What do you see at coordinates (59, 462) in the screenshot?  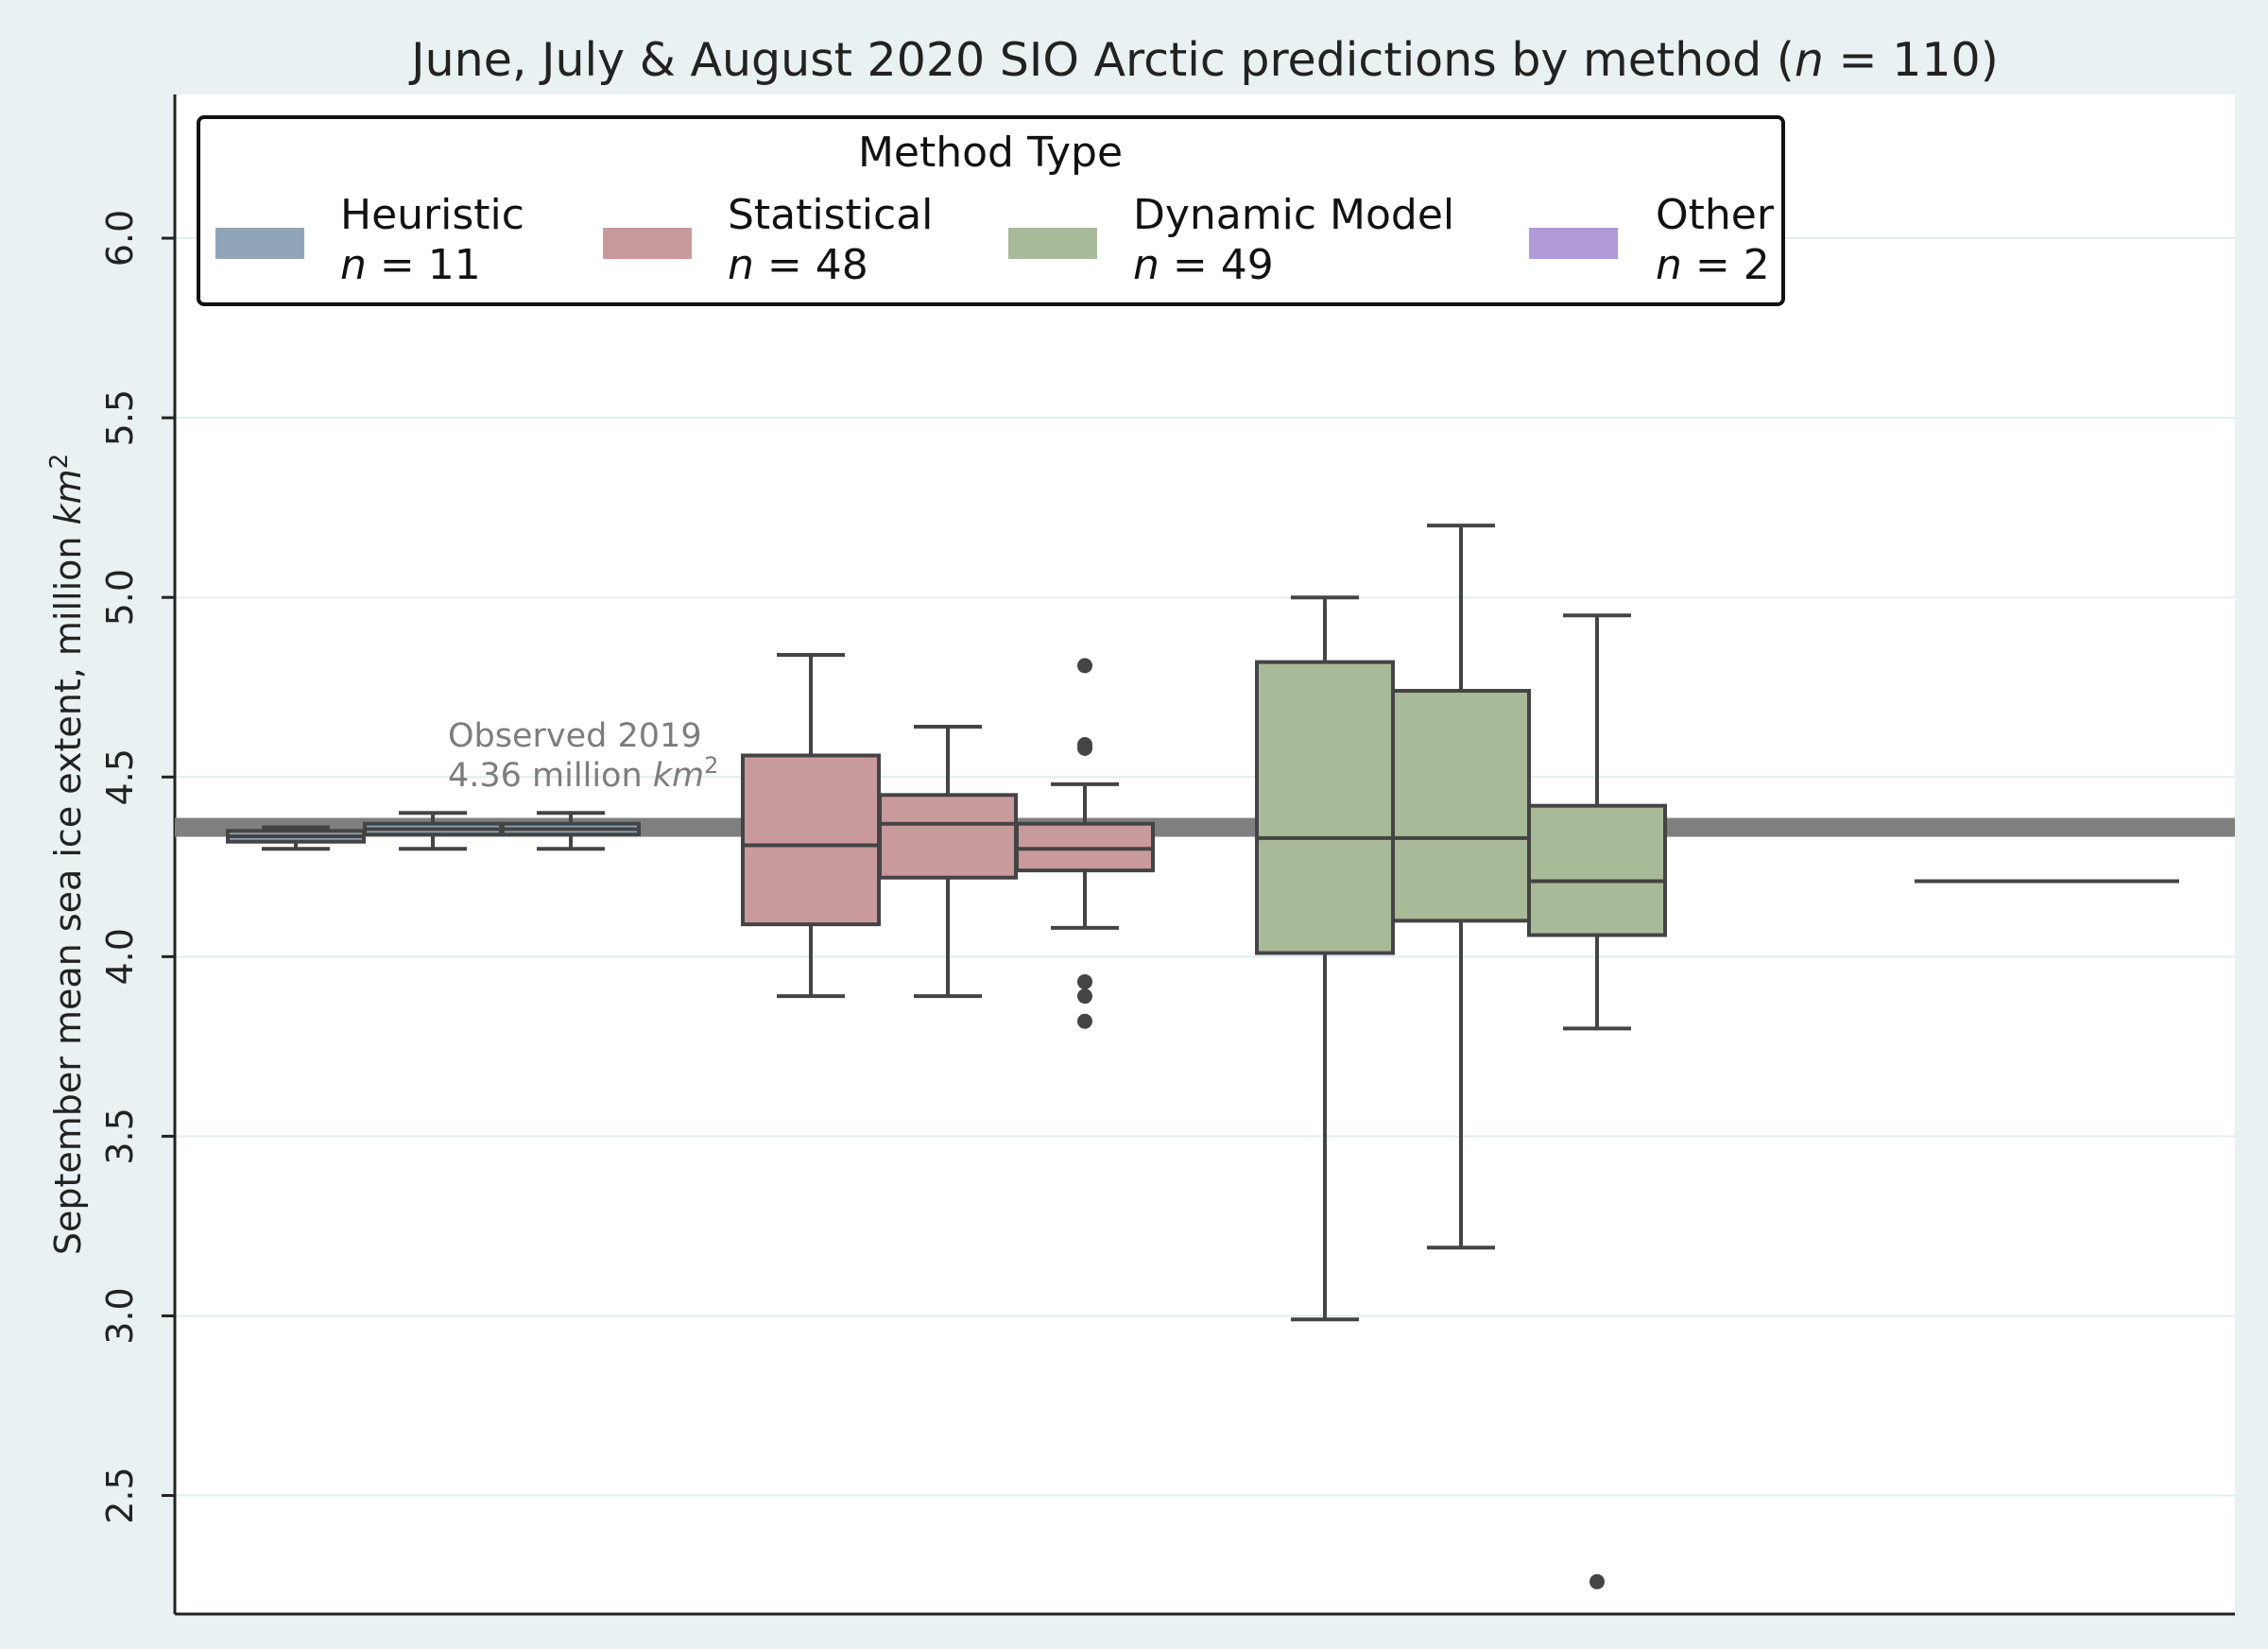 I see `y-axis-label-sup: 2` at bounding box center [59, 462].